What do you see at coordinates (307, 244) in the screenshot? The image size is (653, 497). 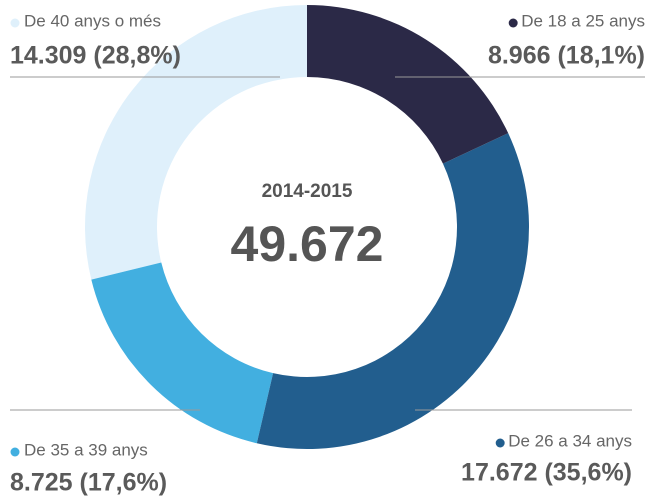 I see `center-total: 49.672` at bounding box center [307, 244].